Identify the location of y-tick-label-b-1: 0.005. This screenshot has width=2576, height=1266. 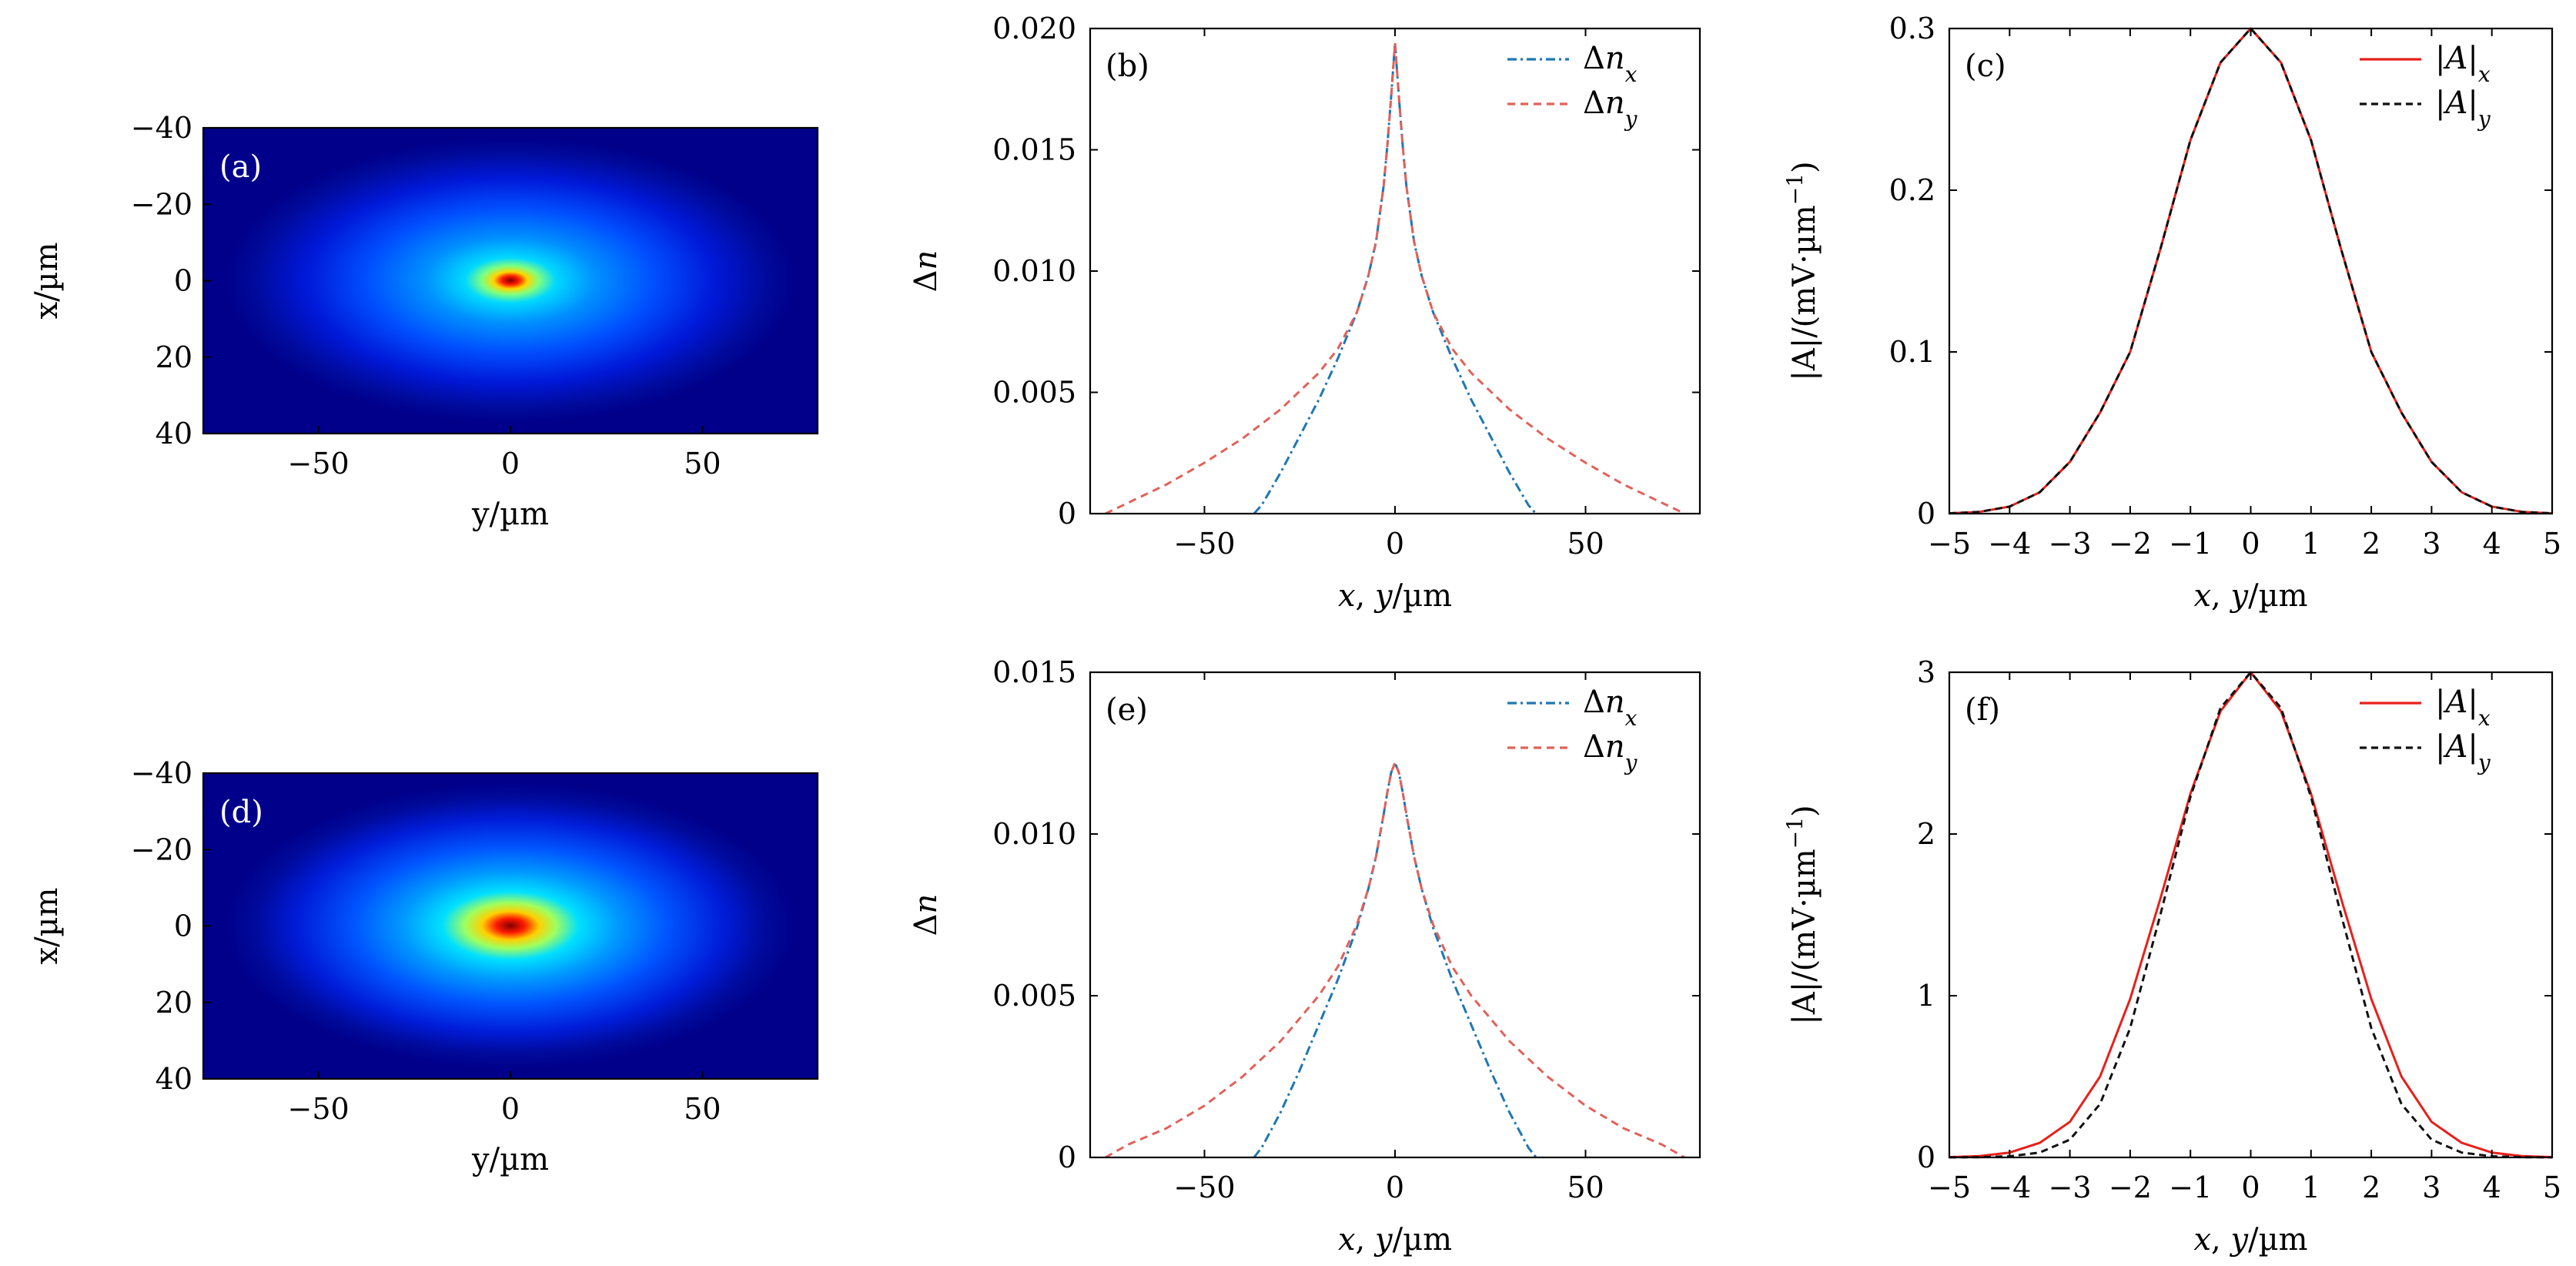
(1034, 393).